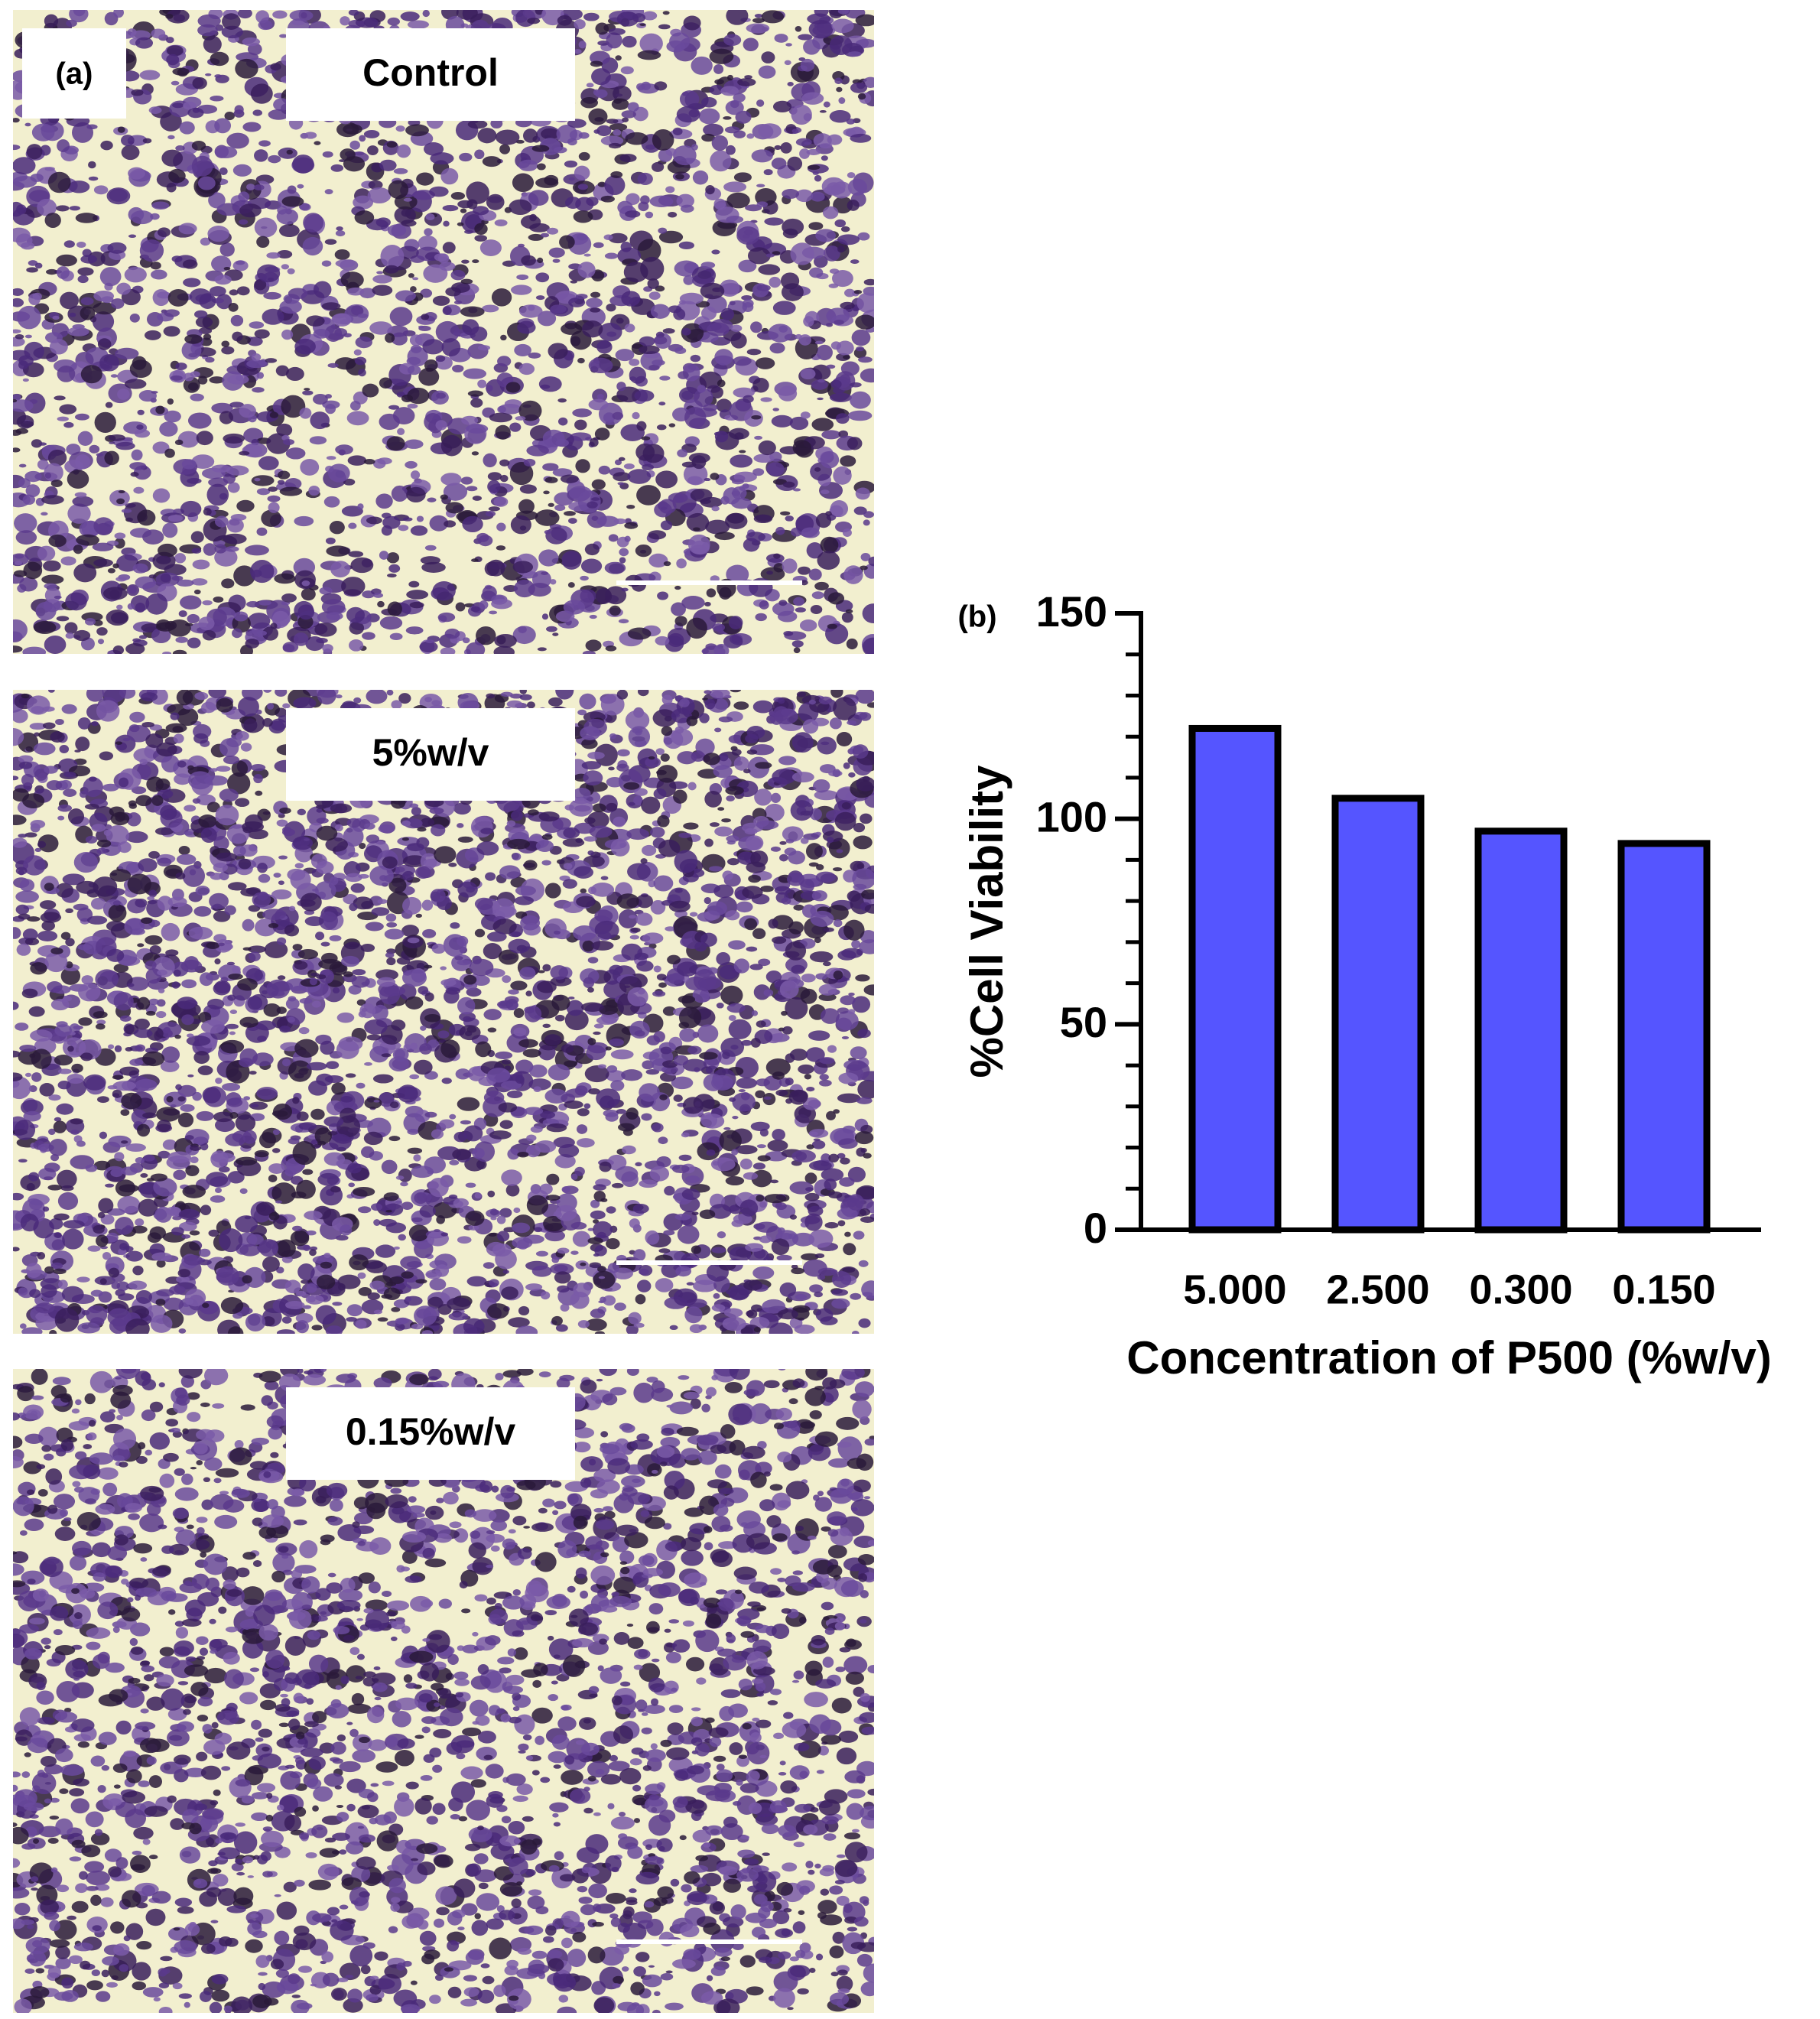 Image resolution: width=1820 pixels, height=2019 pixels. What do you see at coordinates (430, 74) in the screenshot?
I see `label-box` at bounding box center [430, 74].